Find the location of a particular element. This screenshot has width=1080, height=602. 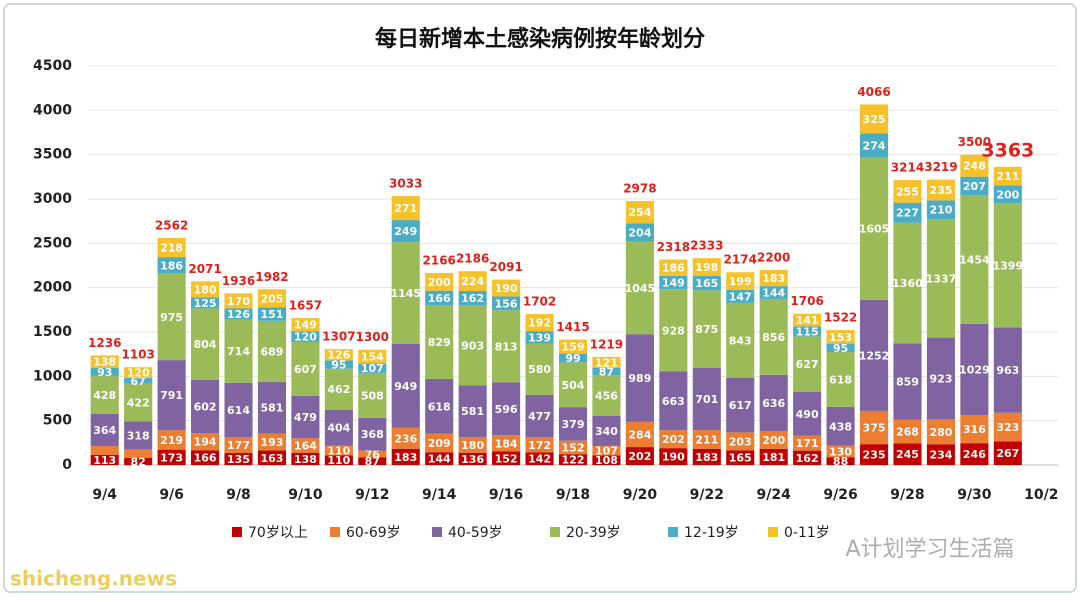

data-label: 126 is located at coordinates (238, 314).